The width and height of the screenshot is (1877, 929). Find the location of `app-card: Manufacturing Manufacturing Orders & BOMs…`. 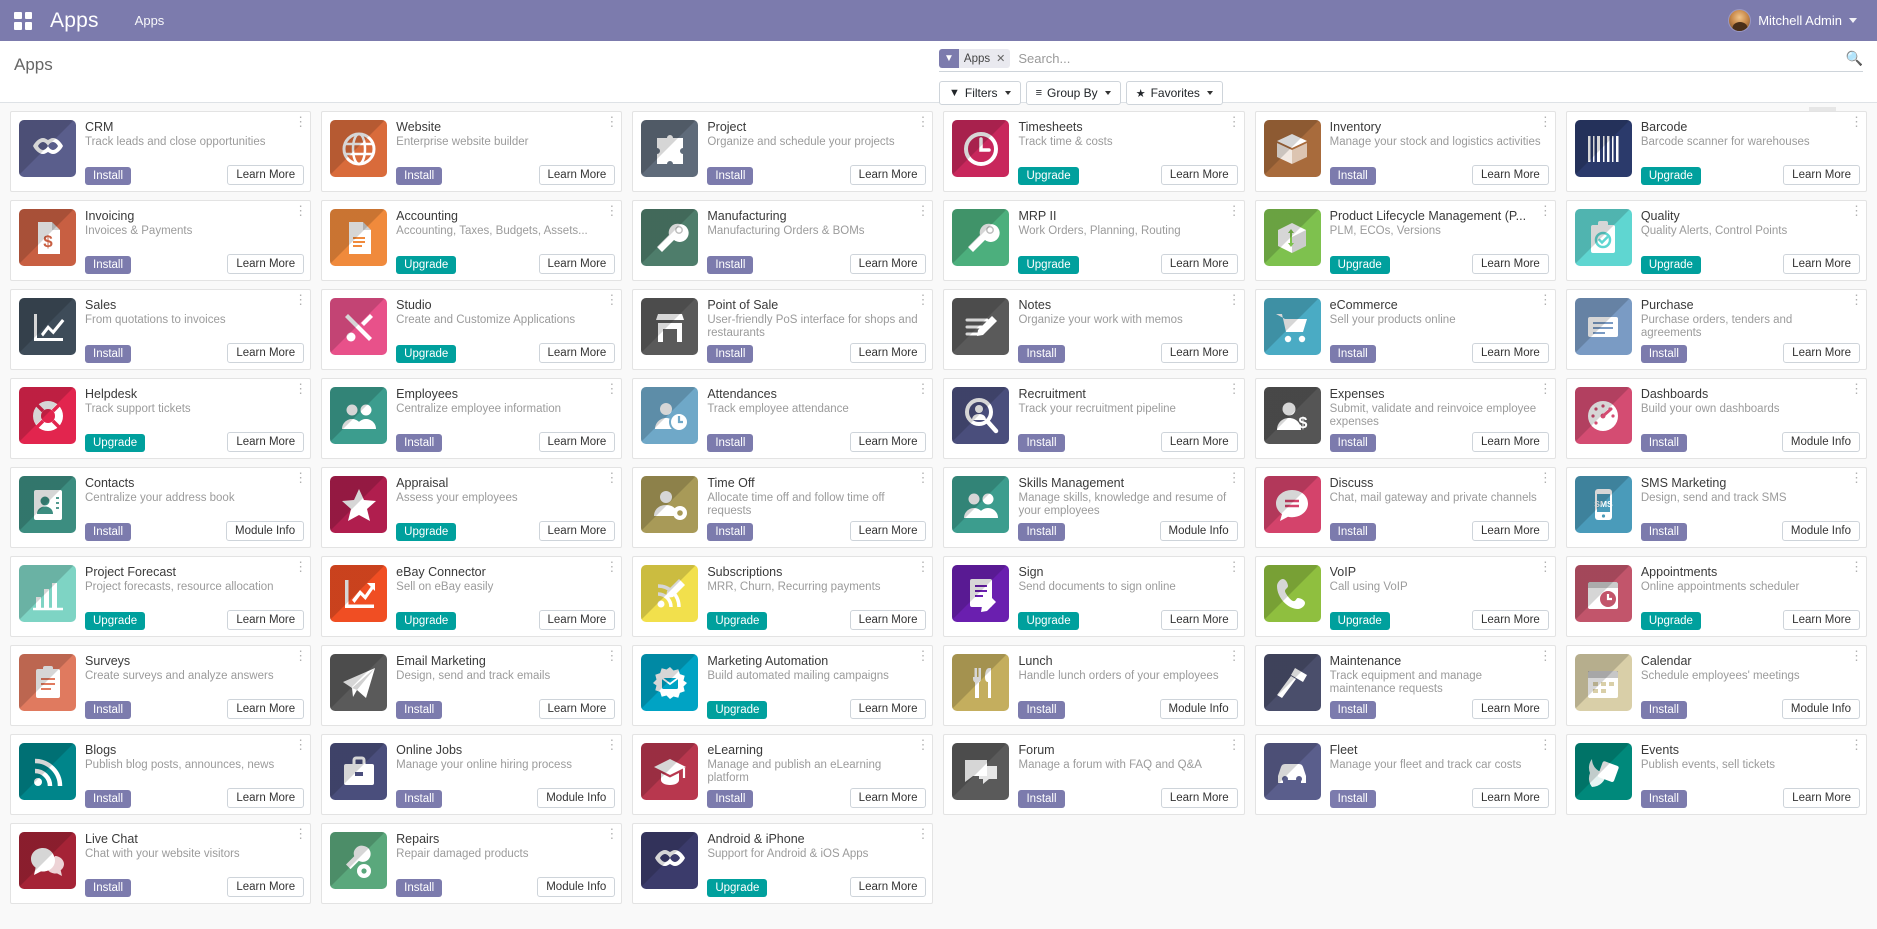

app-card: Manufacturing Manufacturing Orders & BOMs… is located at coordinates (783, 240).